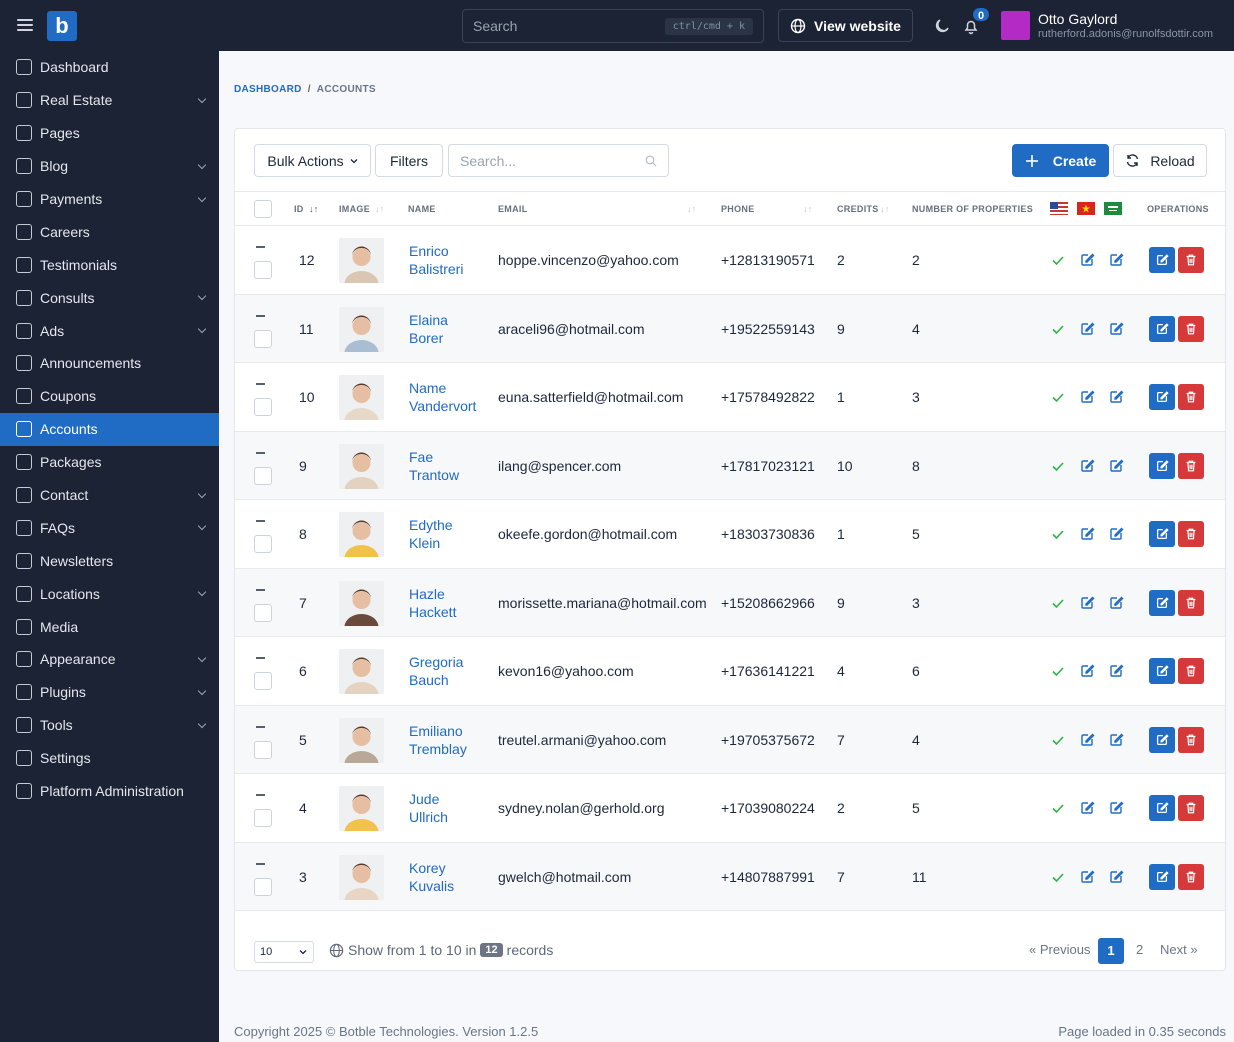 This screenshot has width=1234, height=1042. Describe the element at coordinates (449, 740) in the screenshot. I see `account-name-link: Emiliano Tremblay` at that location.